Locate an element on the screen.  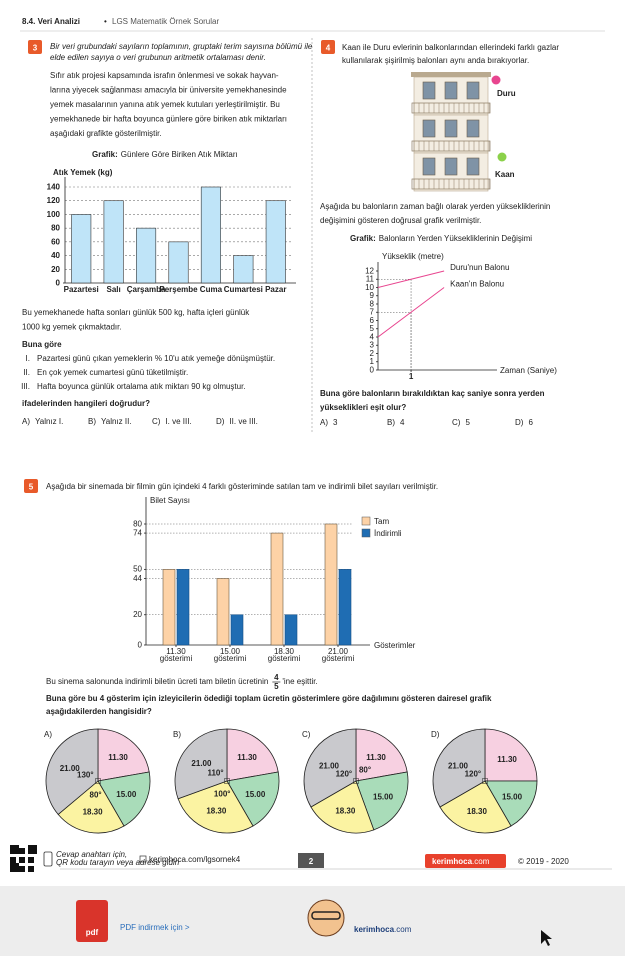
chart-title-prefix: Grafik: is located at coordinates (105, 154).